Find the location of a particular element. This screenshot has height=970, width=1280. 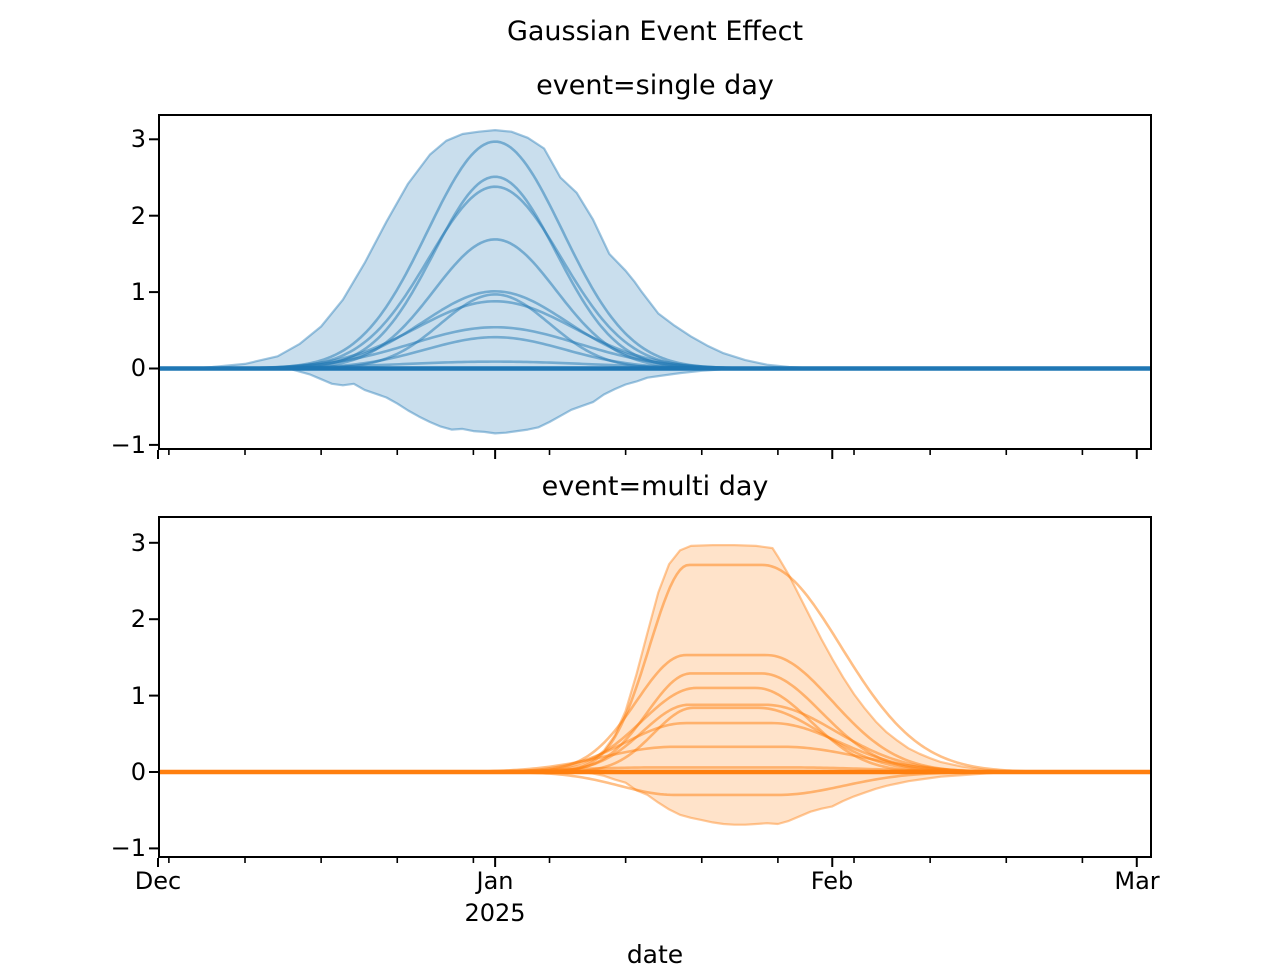

x-tick-label-dec: Dec is located at coordinates (158, 881).